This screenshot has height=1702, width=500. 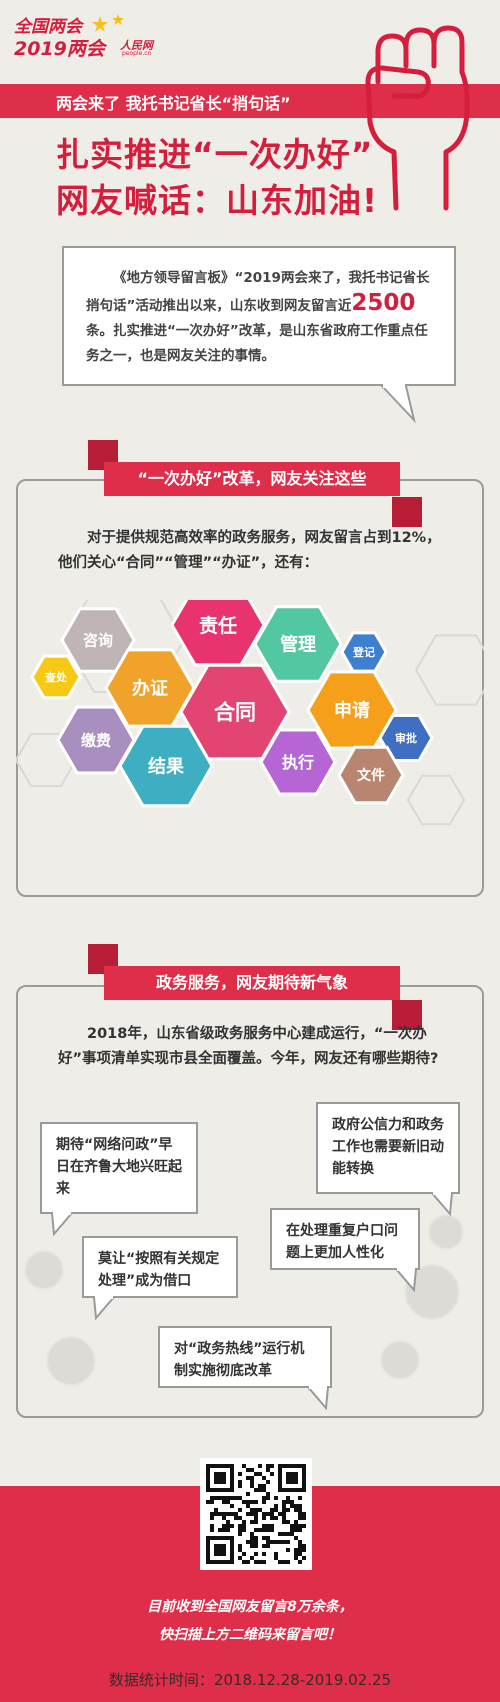 I want to click on wish-bubble-3-tail, so click(x=317, y=1398).